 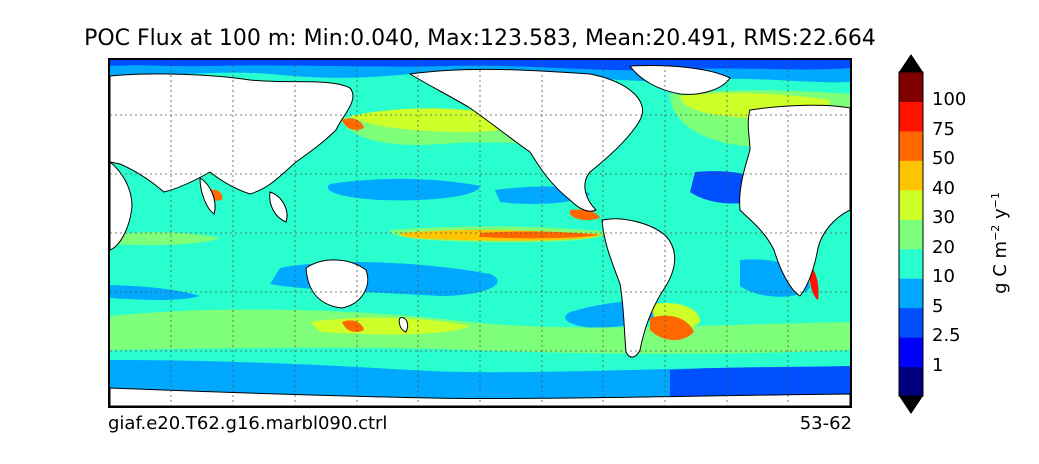 I want to click on australia, so click(x=337, y=284).